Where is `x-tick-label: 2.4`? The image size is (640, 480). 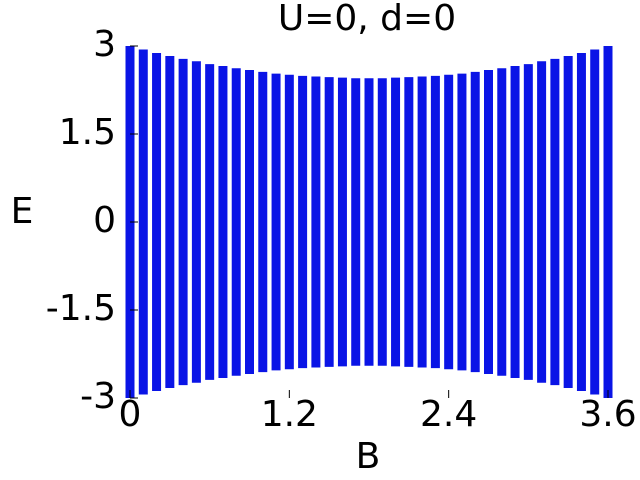
x-tick-label: 2.4 is located at coordinates (448, 414).